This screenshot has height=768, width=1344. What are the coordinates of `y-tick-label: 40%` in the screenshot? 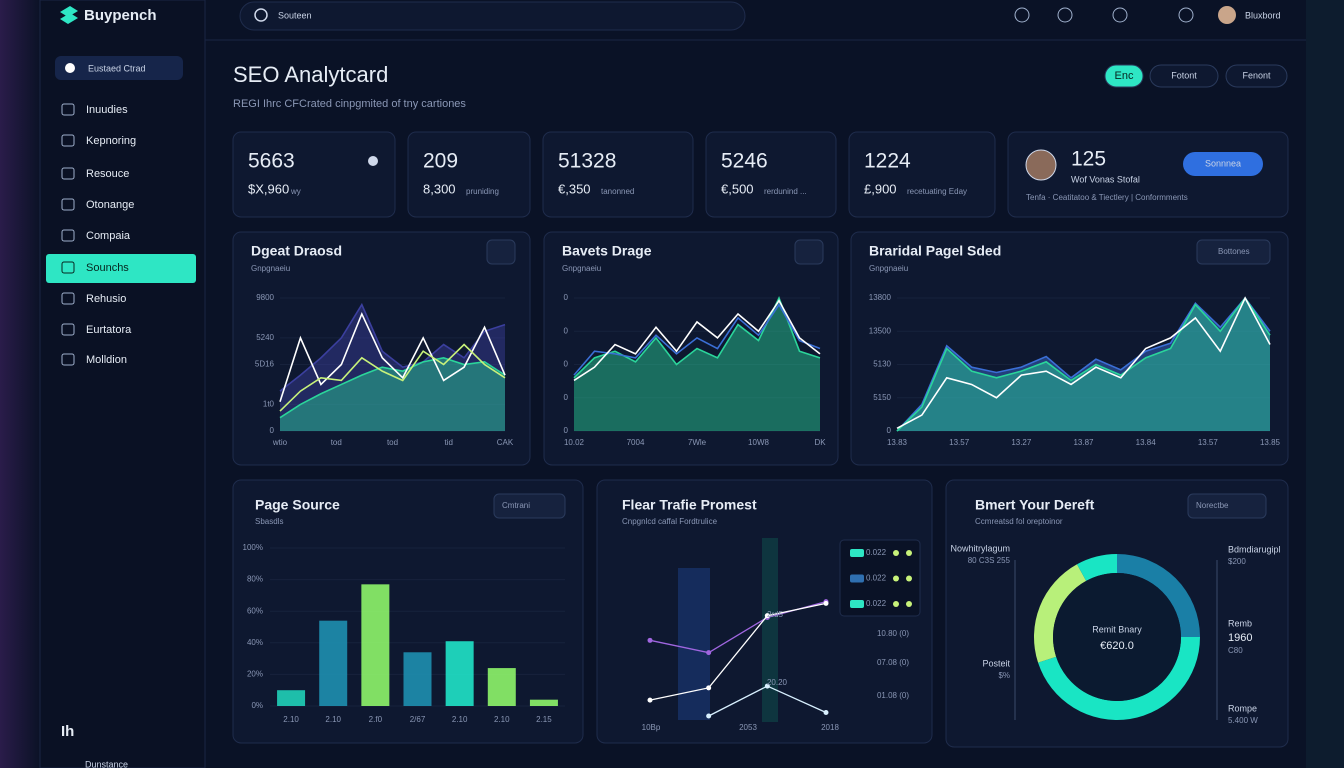 It's located at (255, 642).